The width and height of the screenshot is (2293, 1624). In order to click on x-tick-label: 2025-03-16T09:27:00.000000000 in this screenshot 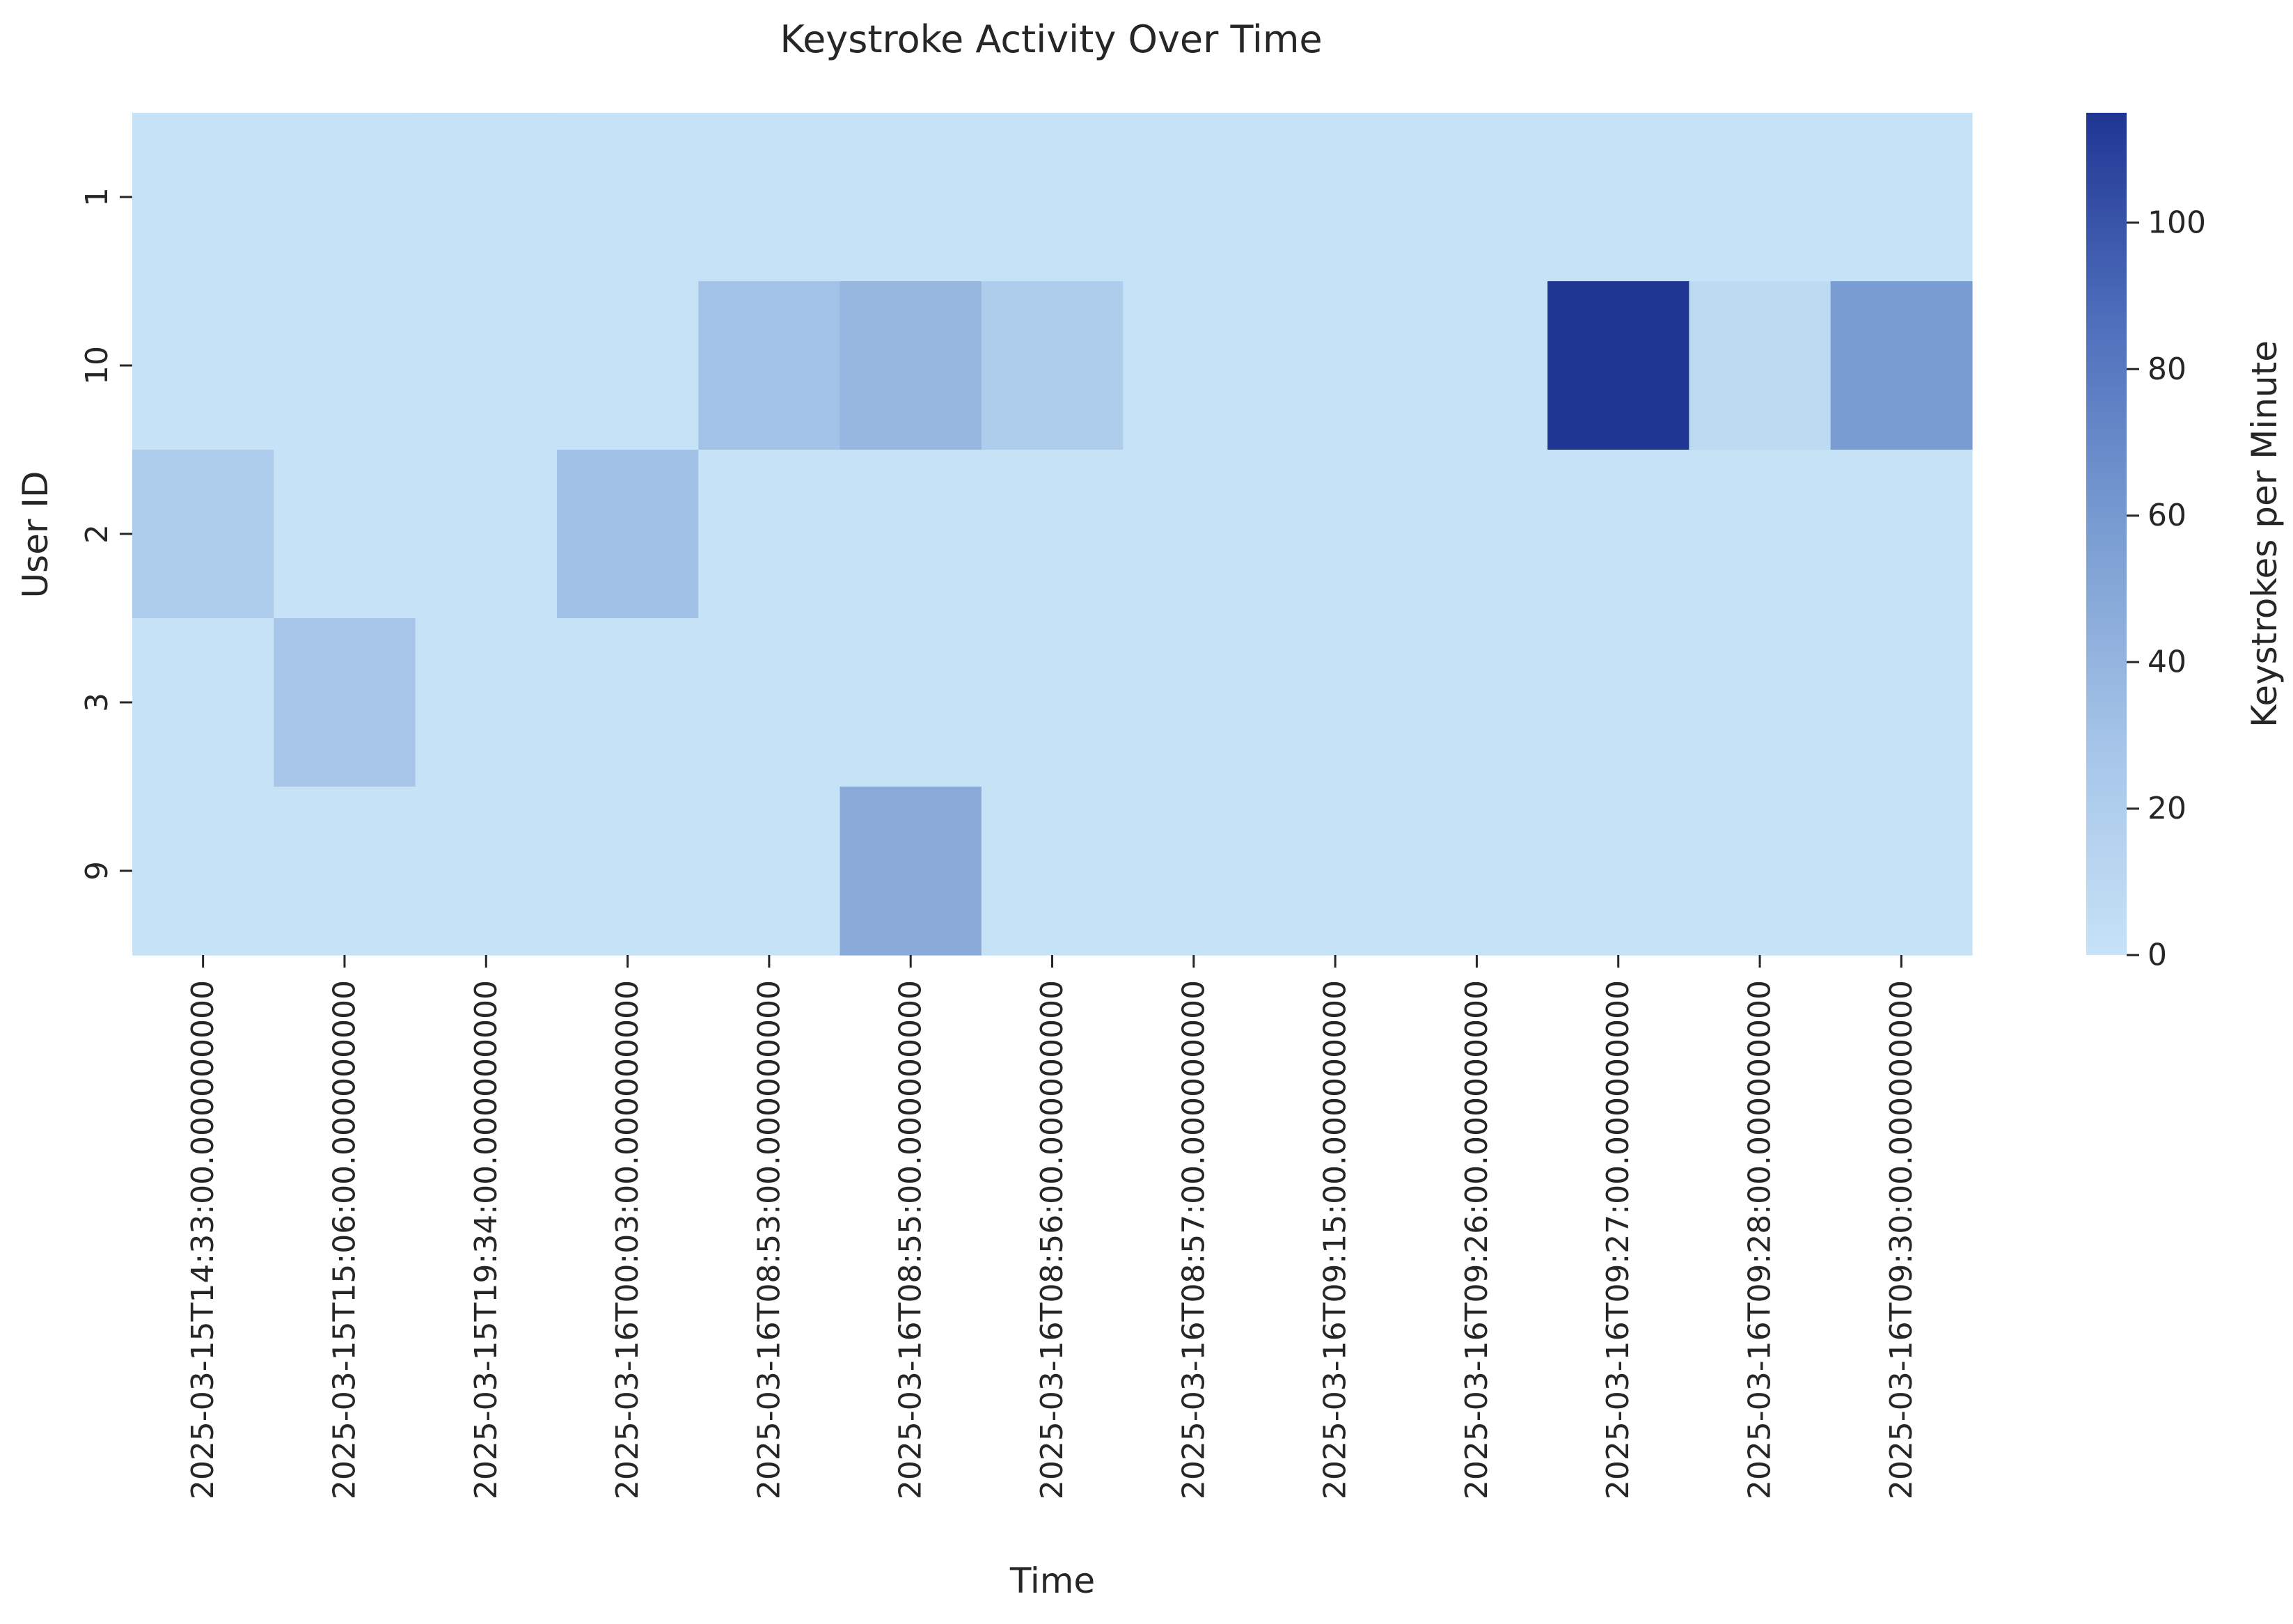, I will do `click(1618, 1239)`.